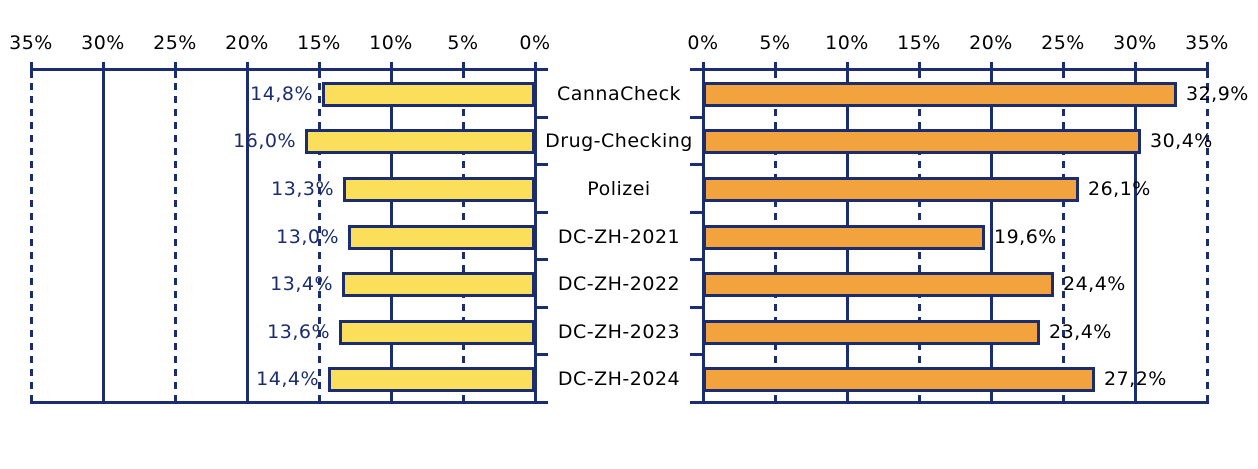 The image size is (1258, 469). What do you see at coordinates (703, 43) in the screenshot?
I see `right-panel-tick-label: 0%` at bounding box center [703, 43].